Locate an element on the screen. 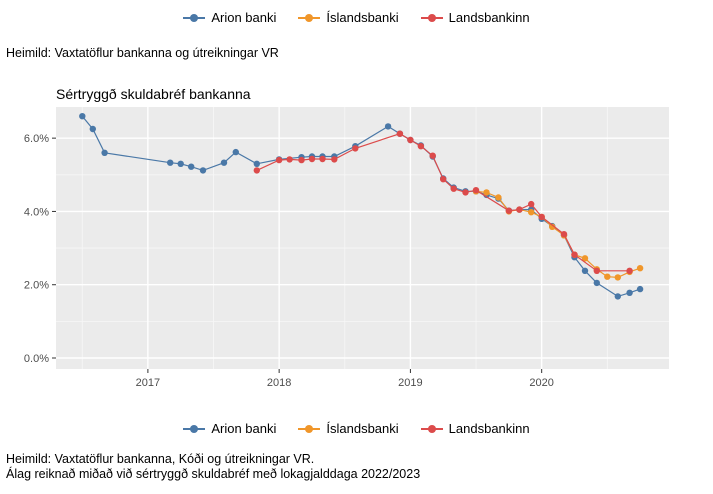  legend-item-arion: Arion banki is located at coordinates (229, 17).